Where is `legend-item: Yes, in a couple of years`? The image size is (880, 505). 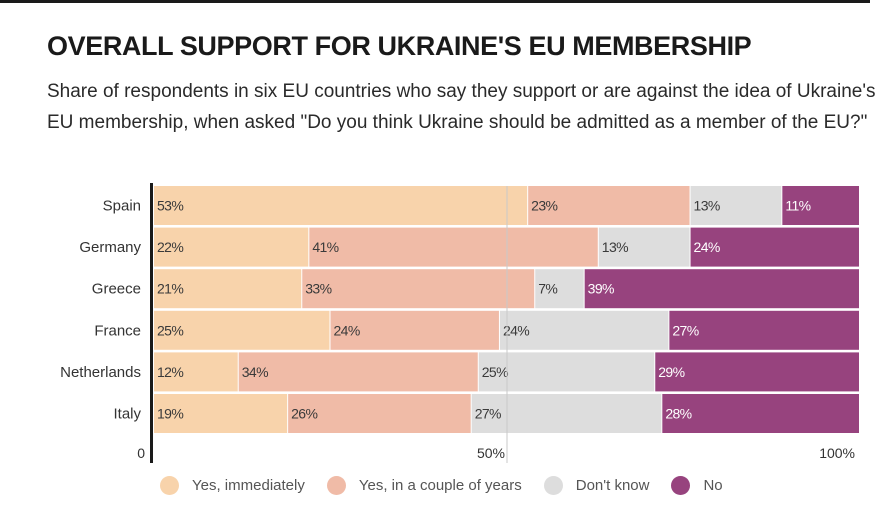 legend-item: Yes, in a couple of years is located at coordinates (424, 485).